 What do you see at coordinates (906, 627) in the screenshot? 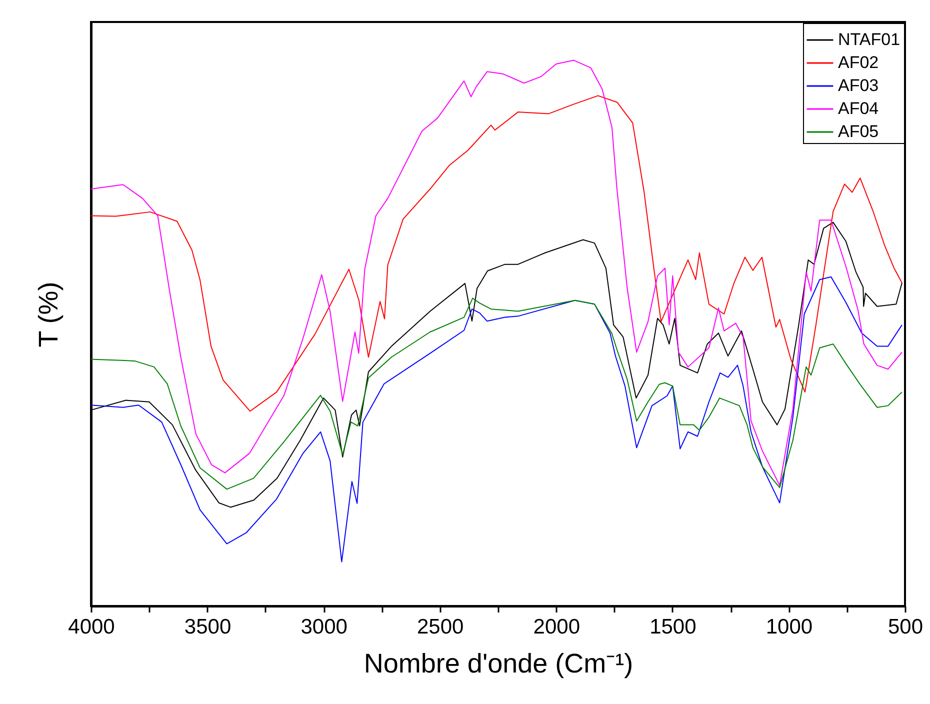
I see `x-tick-label: 500` at bounding box center [906, 627].